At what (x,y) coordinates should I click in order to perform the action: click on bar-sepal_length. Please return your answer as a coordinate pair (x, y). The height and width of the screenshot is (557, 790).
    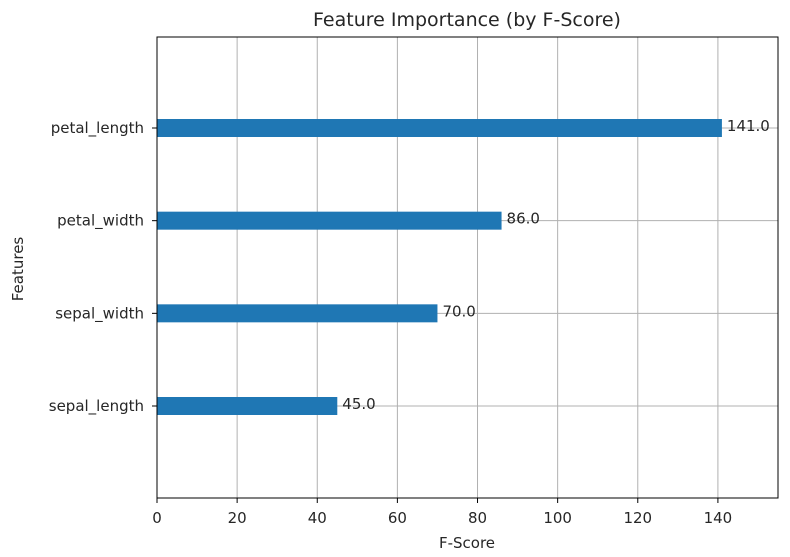
    Looking at the image, I should click on (247, 406).